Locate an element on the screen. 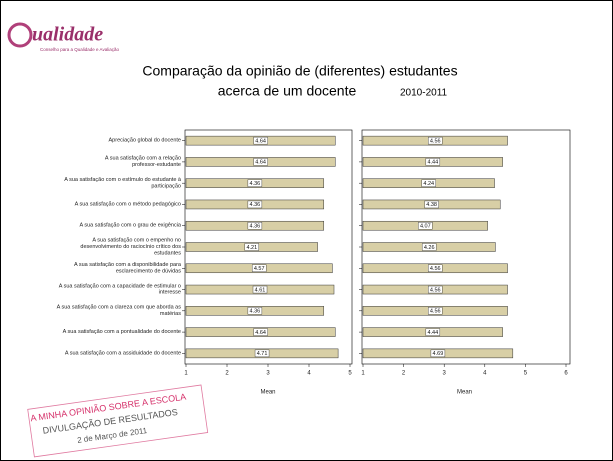 This screenshot has height=461, width=613. value-label: 4.21 is located at coordinates (251, 248).